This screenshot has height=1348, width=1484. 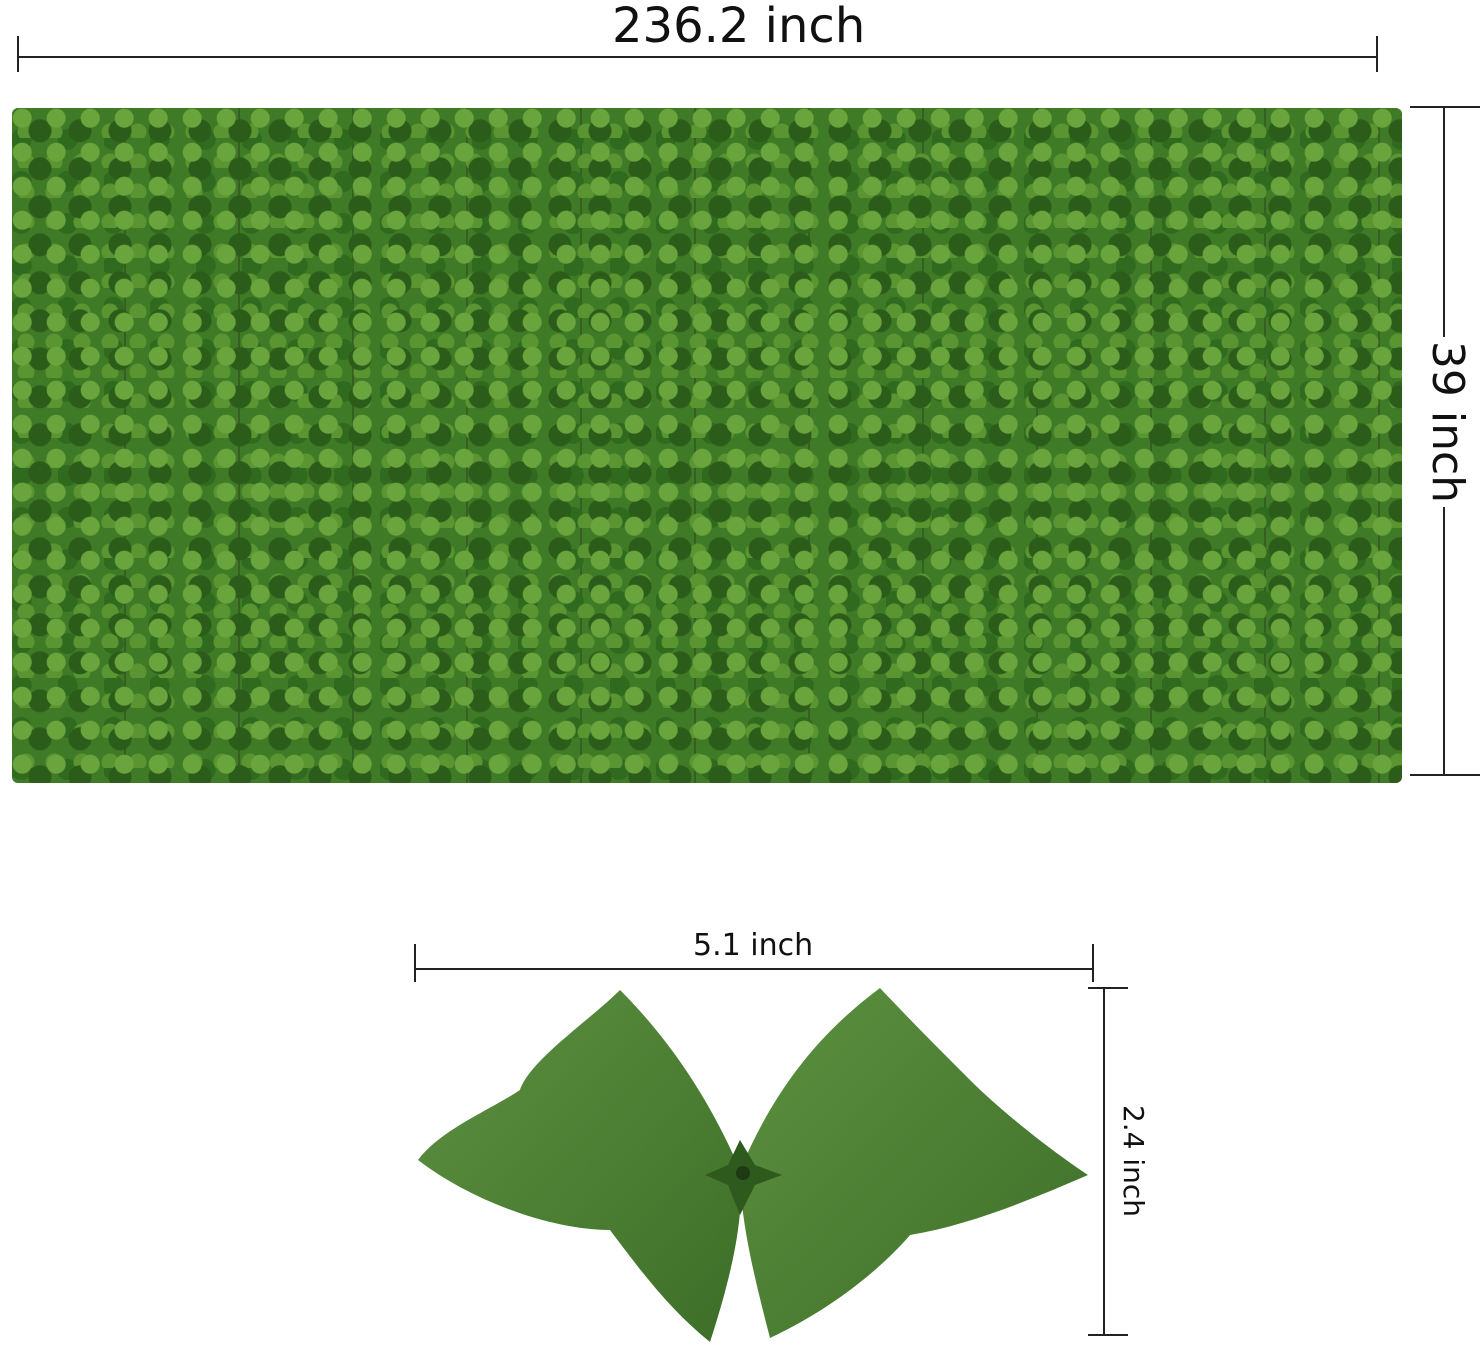 I want to click on panel-height-tick-top, so click(x=1445, y=107).